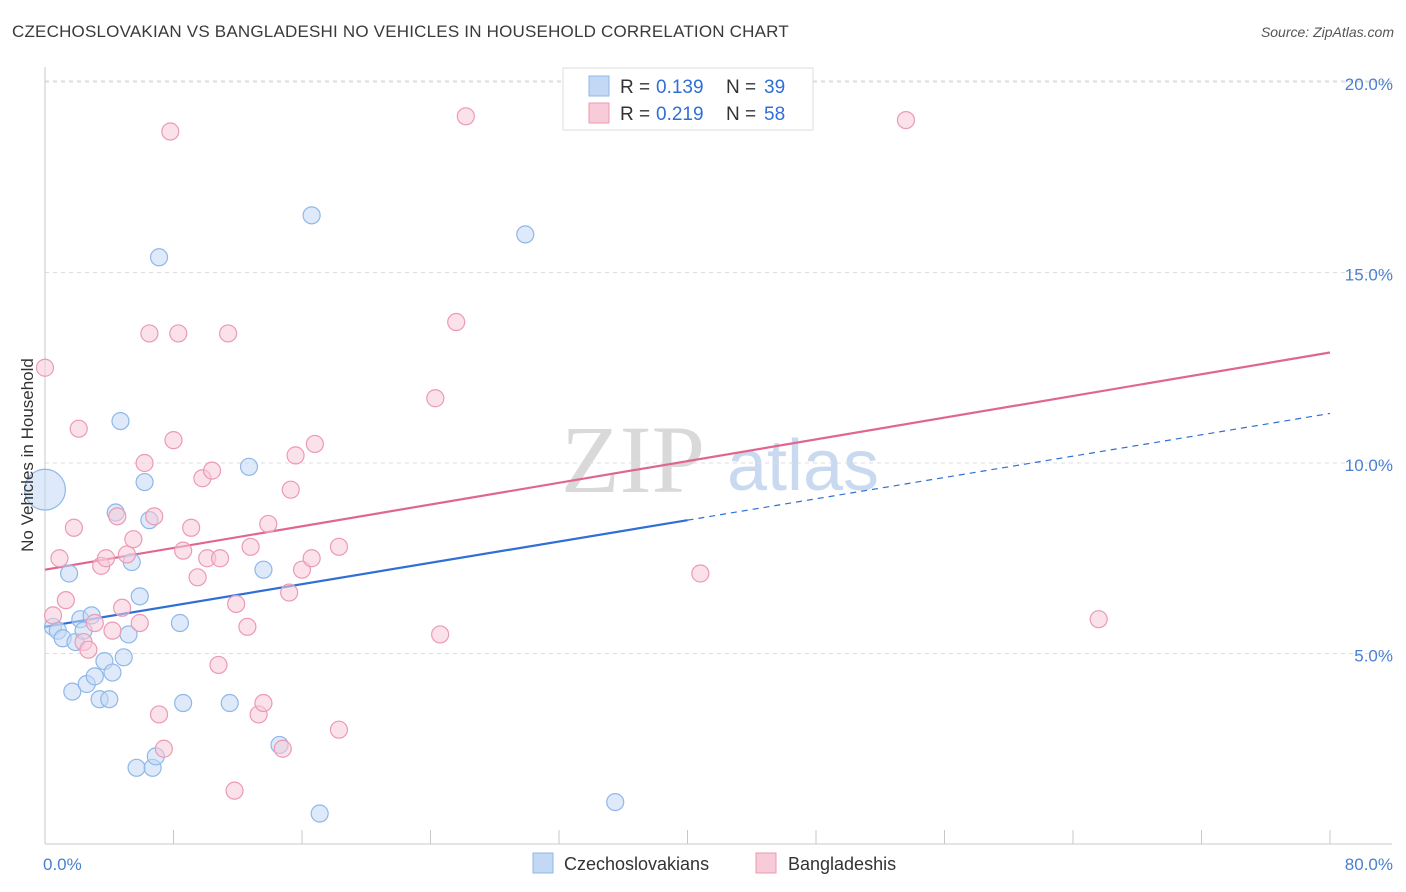 This screenshot has height=892, width=1406. I want to click on legend-r-label-1: R =, so click(635, 87).